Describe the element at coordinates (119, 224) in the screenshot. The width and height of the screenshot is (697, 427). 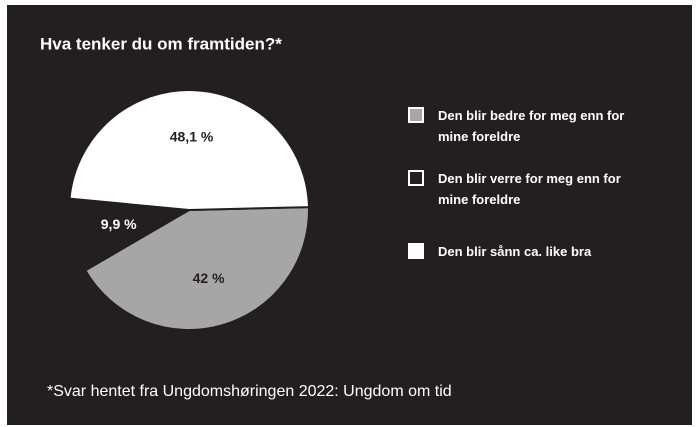
I see `data-label: 9,9 %` at that location.